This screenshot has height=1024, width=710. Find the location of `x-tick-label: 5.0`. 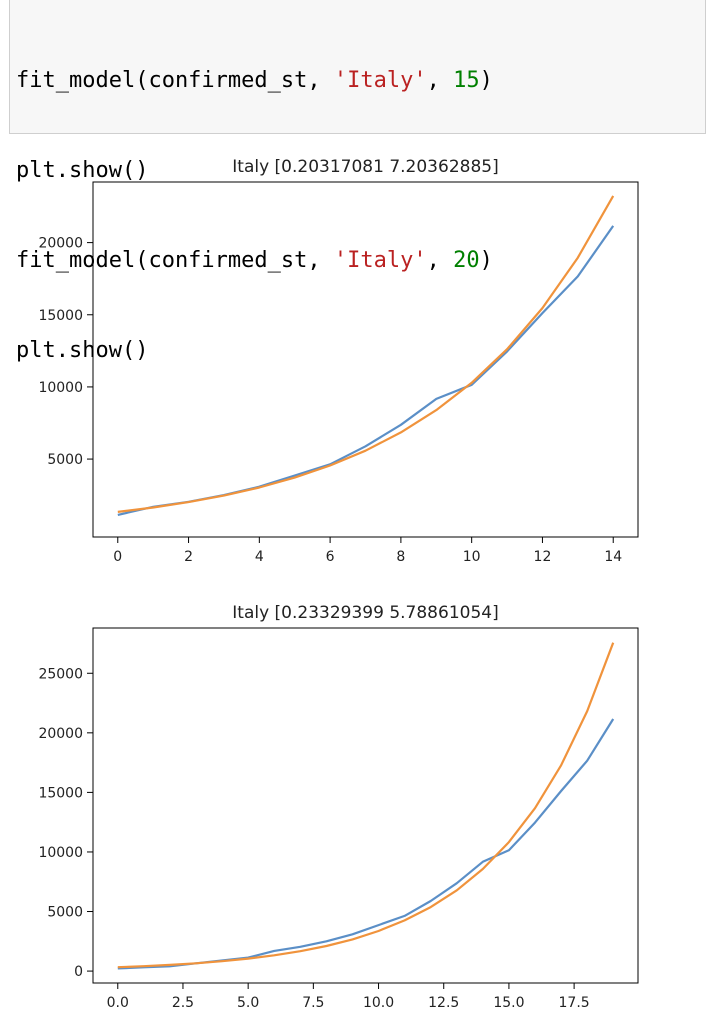

x-tick-label: 5.0 is located at coordinates (248, 1003).